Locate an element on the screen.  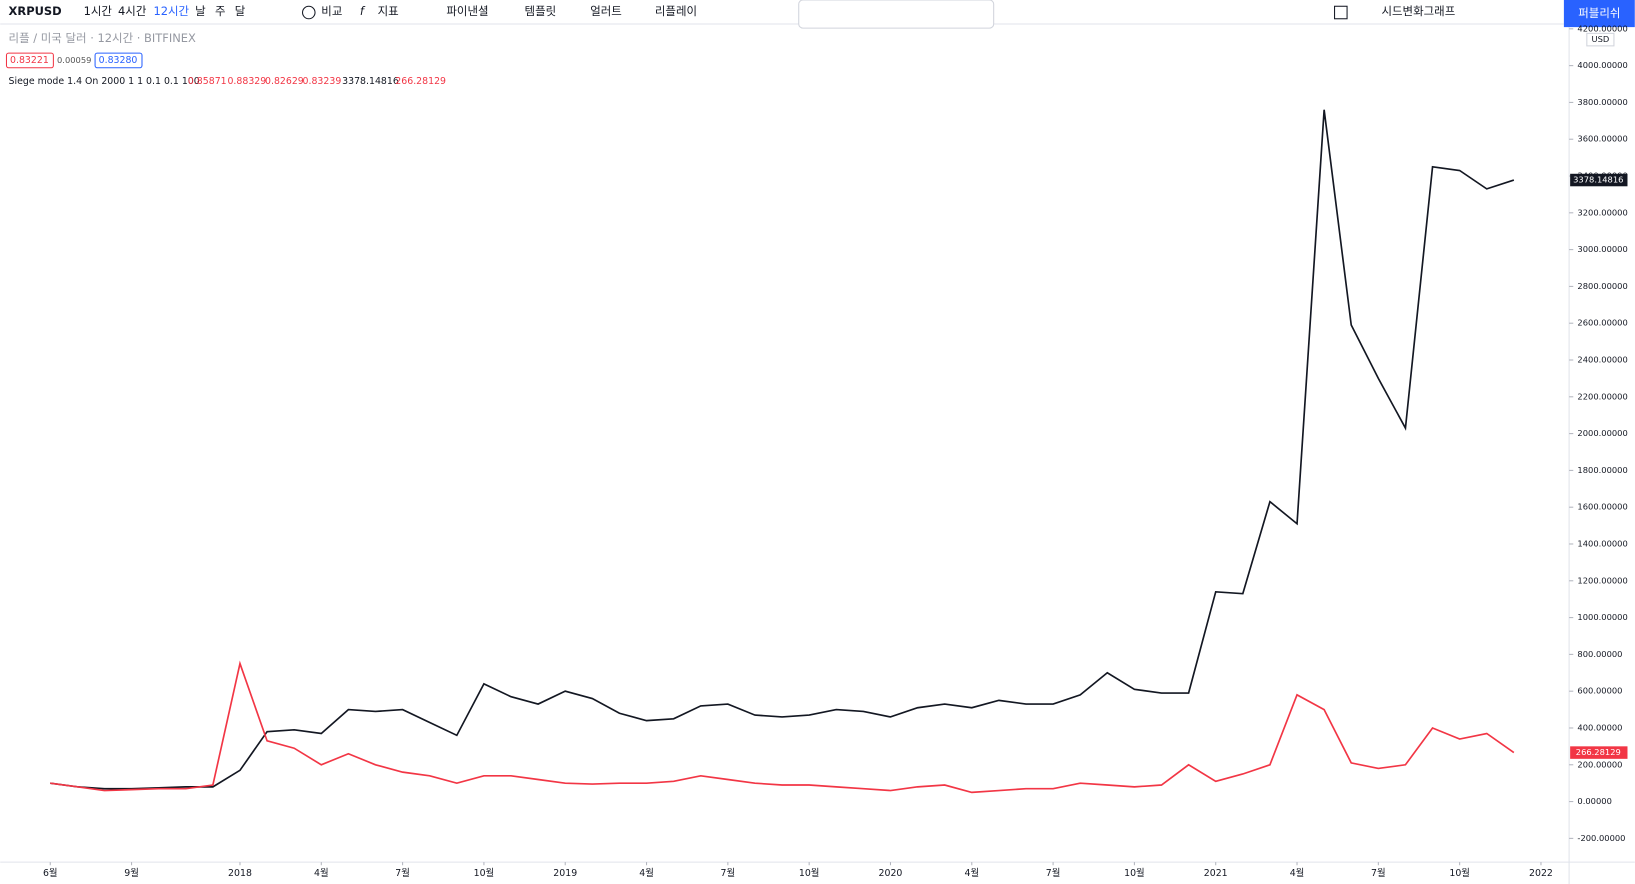
y-tick-label: 1400.00000 is located at coordinates (1602, 543).